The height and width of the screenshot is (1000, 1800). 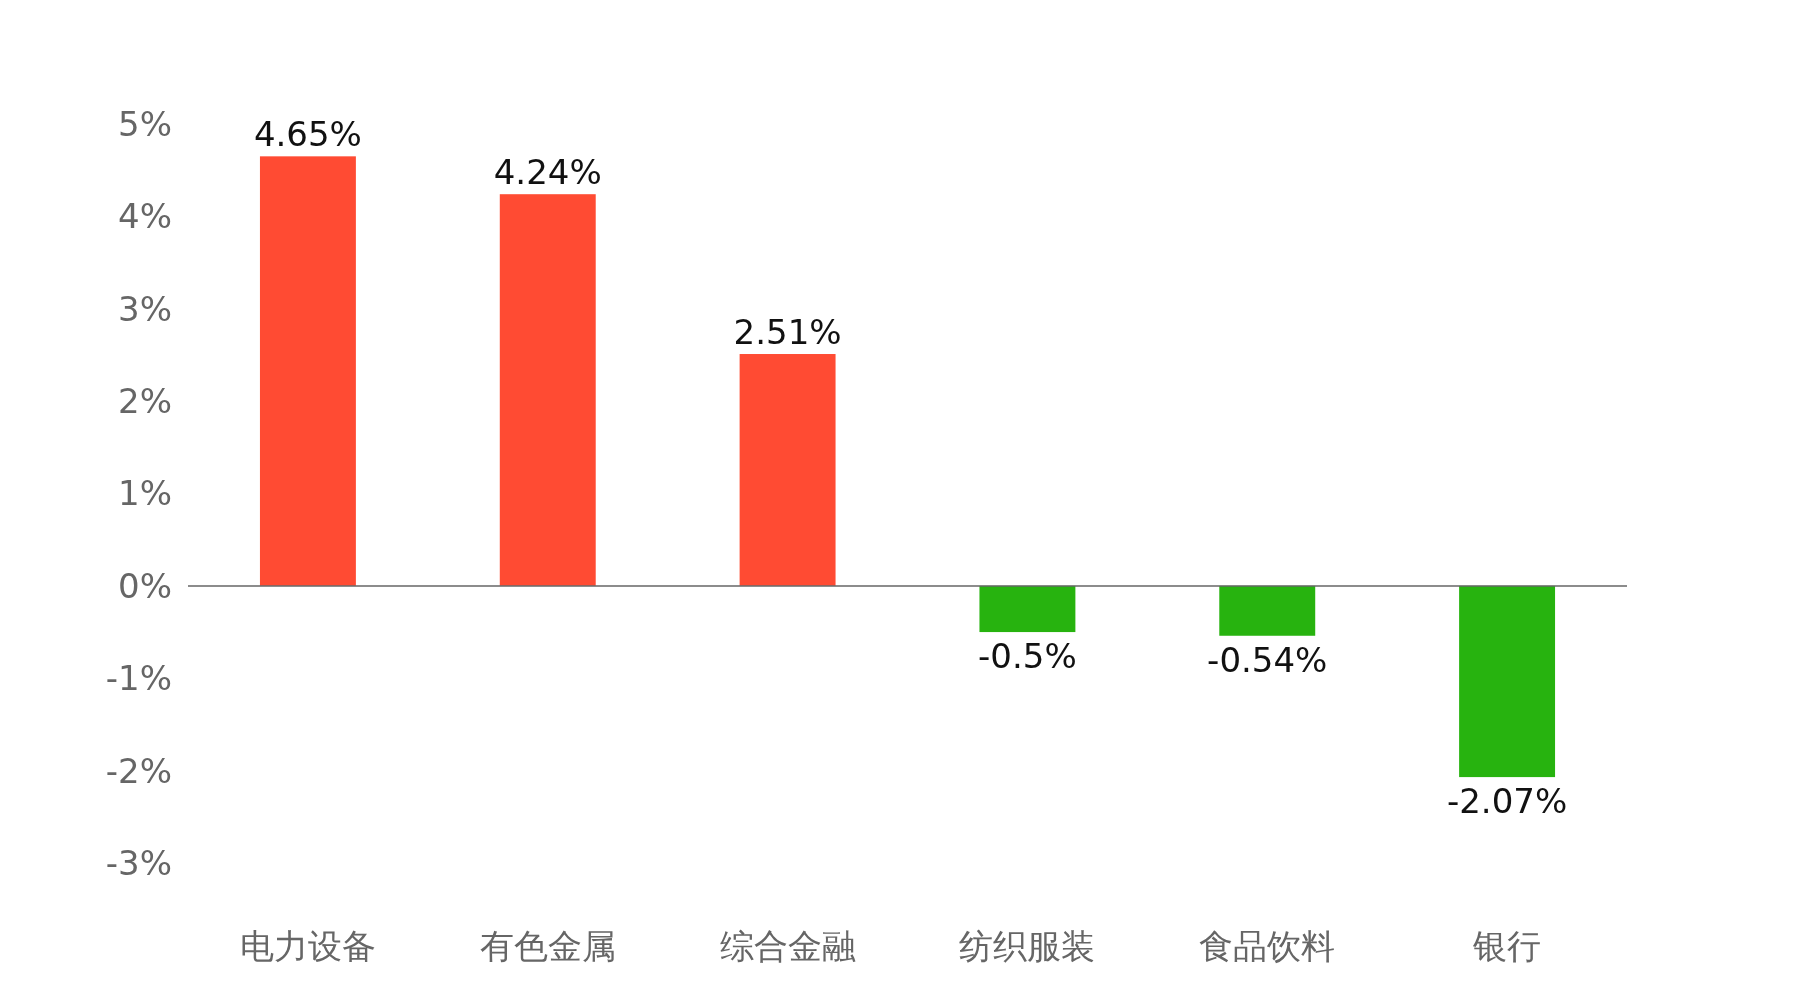 I want to click on x-tick-label: 综合金融, so click(x=787, y=946).